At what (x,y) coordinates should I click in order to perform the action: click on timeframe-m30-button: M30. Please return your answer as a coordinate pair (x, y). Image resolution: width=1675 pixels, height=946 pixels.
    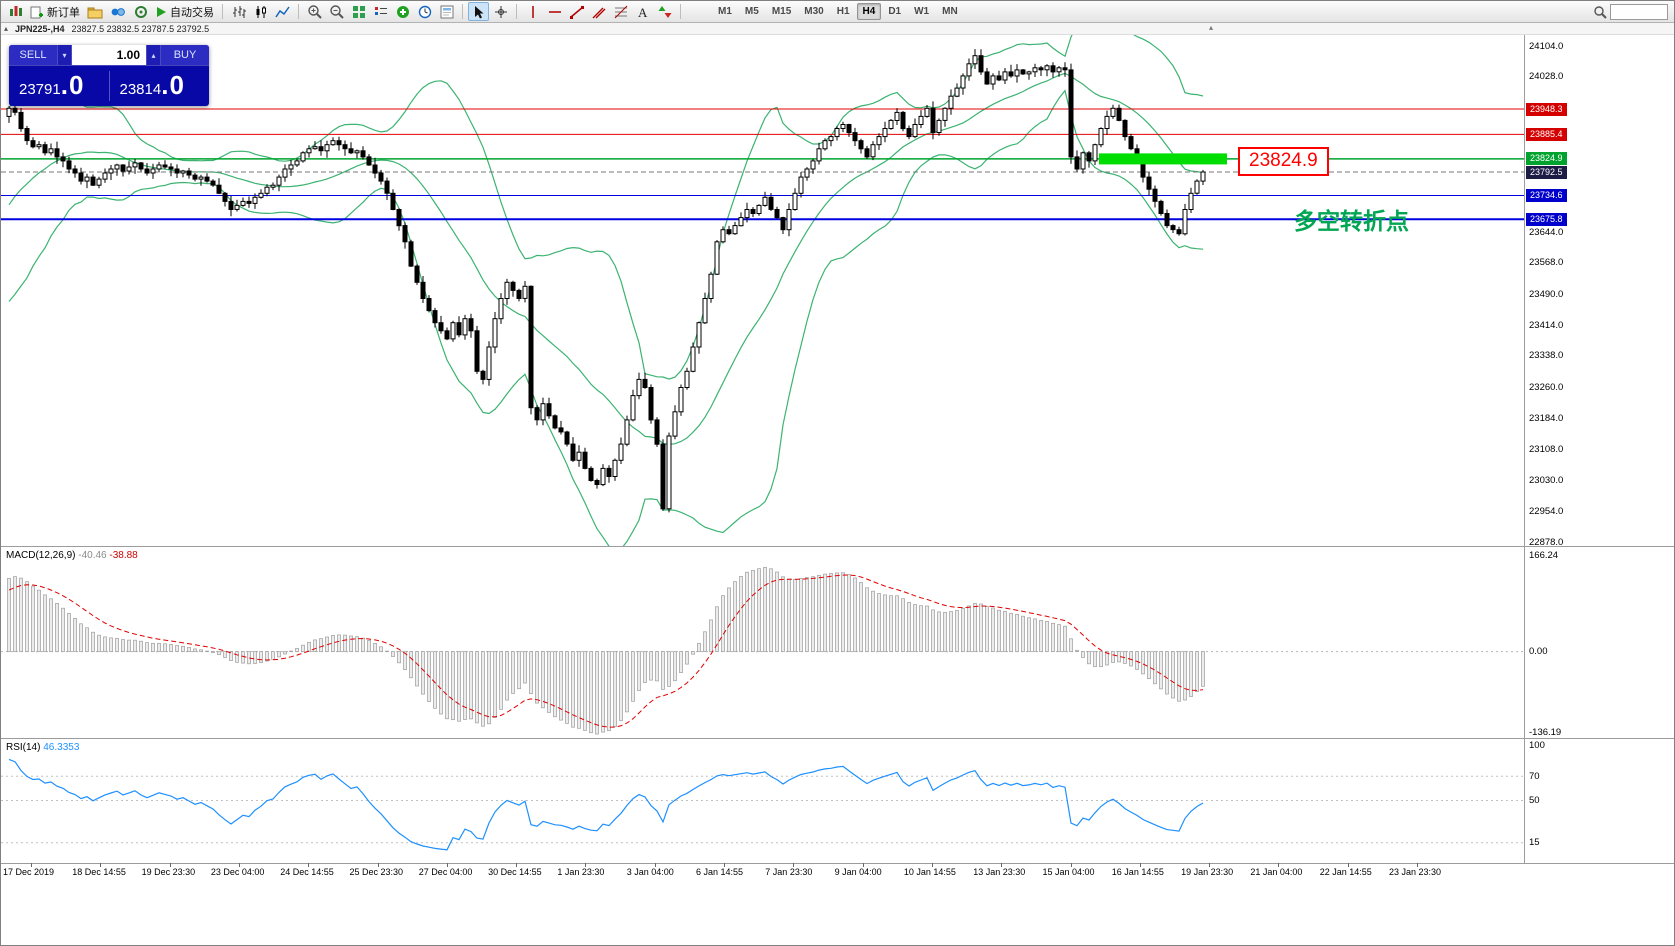
    Looking at the image, I should click on (814, 11).